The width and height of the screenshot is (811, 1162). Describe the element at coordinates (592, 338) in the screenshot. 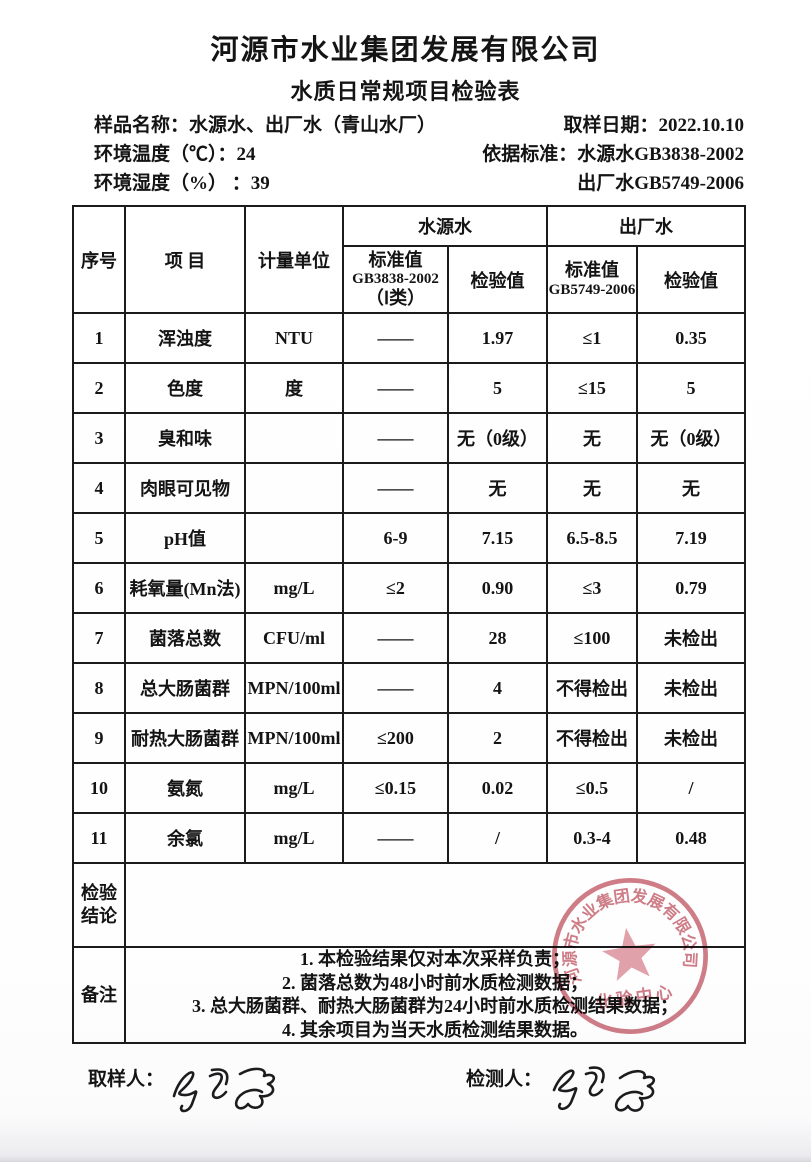

I see `cell-out_std: ≤1` at that location.